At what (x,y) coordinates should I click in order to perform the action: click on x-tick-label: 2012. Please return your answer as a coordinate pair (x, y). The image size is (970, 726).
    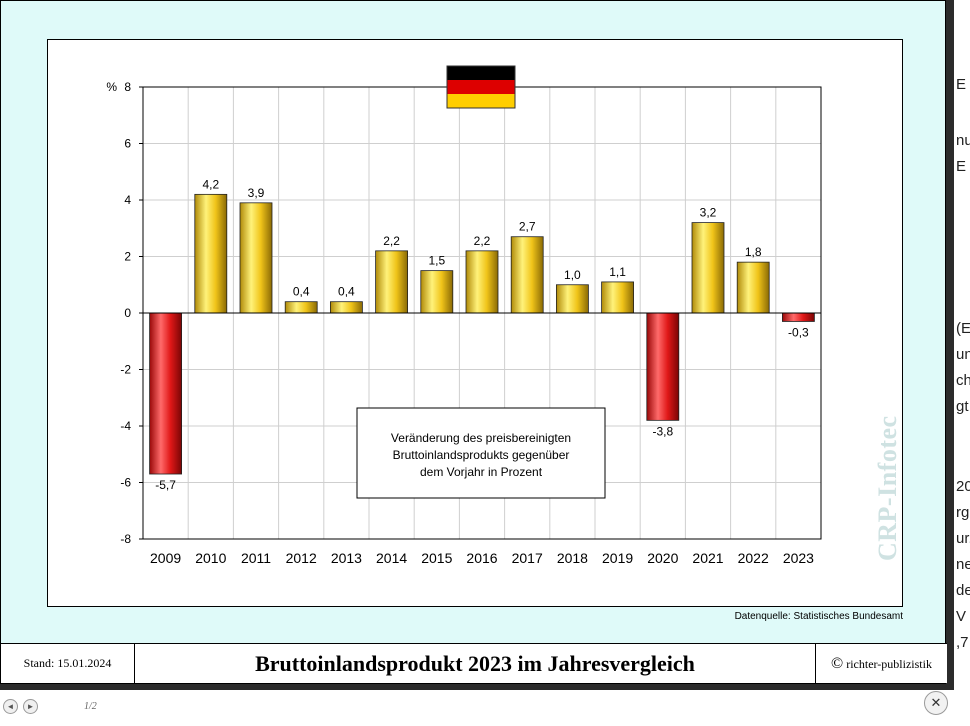
    Looking at the image, I should click on (301, 558).